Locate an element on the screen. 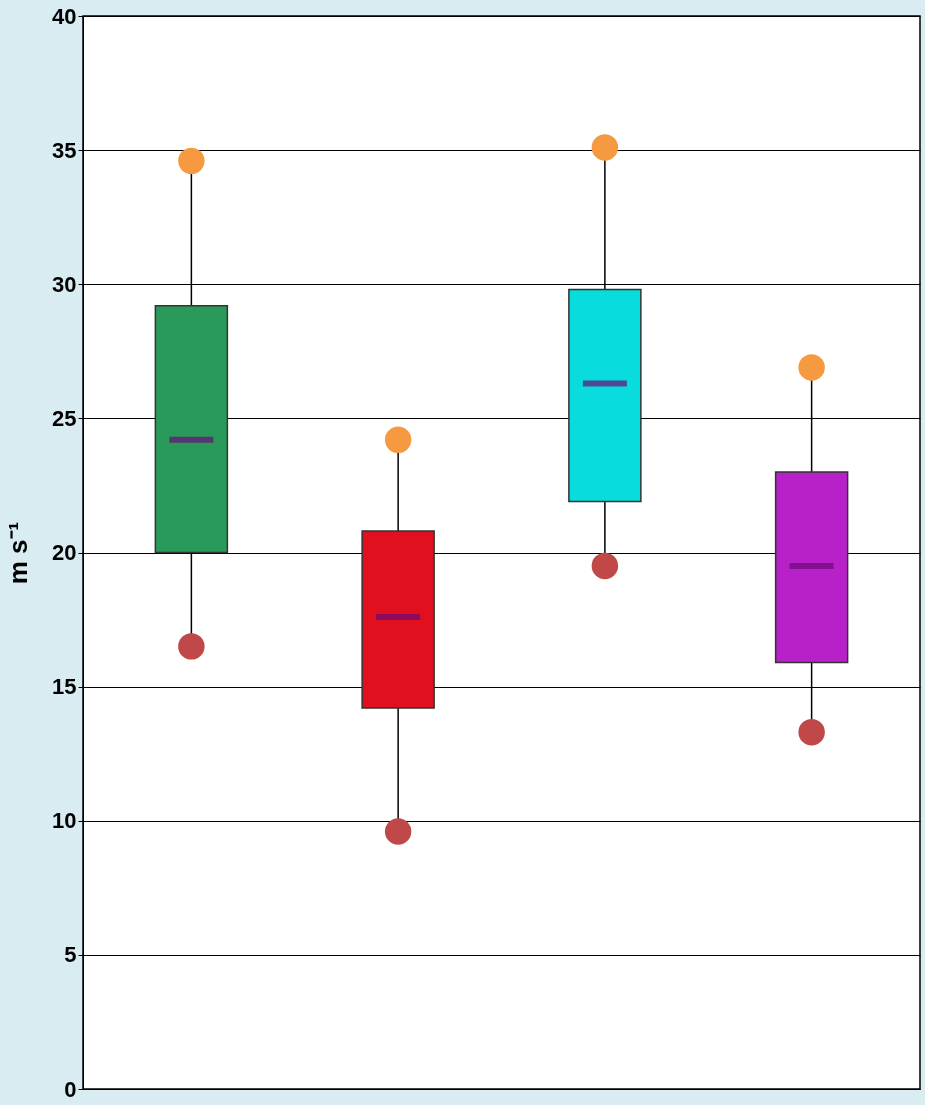 The image size is (940, 1118). y-tick-label: 35 is located at coordinates (64, 150).